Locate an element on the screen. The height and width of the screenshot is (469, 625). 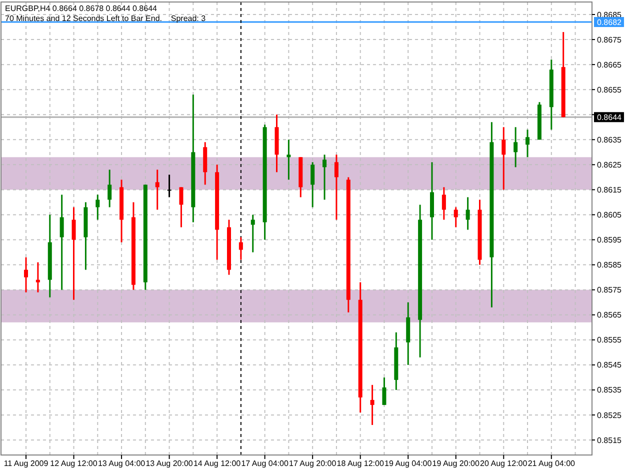
y-tick-label: 0.8535 is located at coordinates (609, 390).